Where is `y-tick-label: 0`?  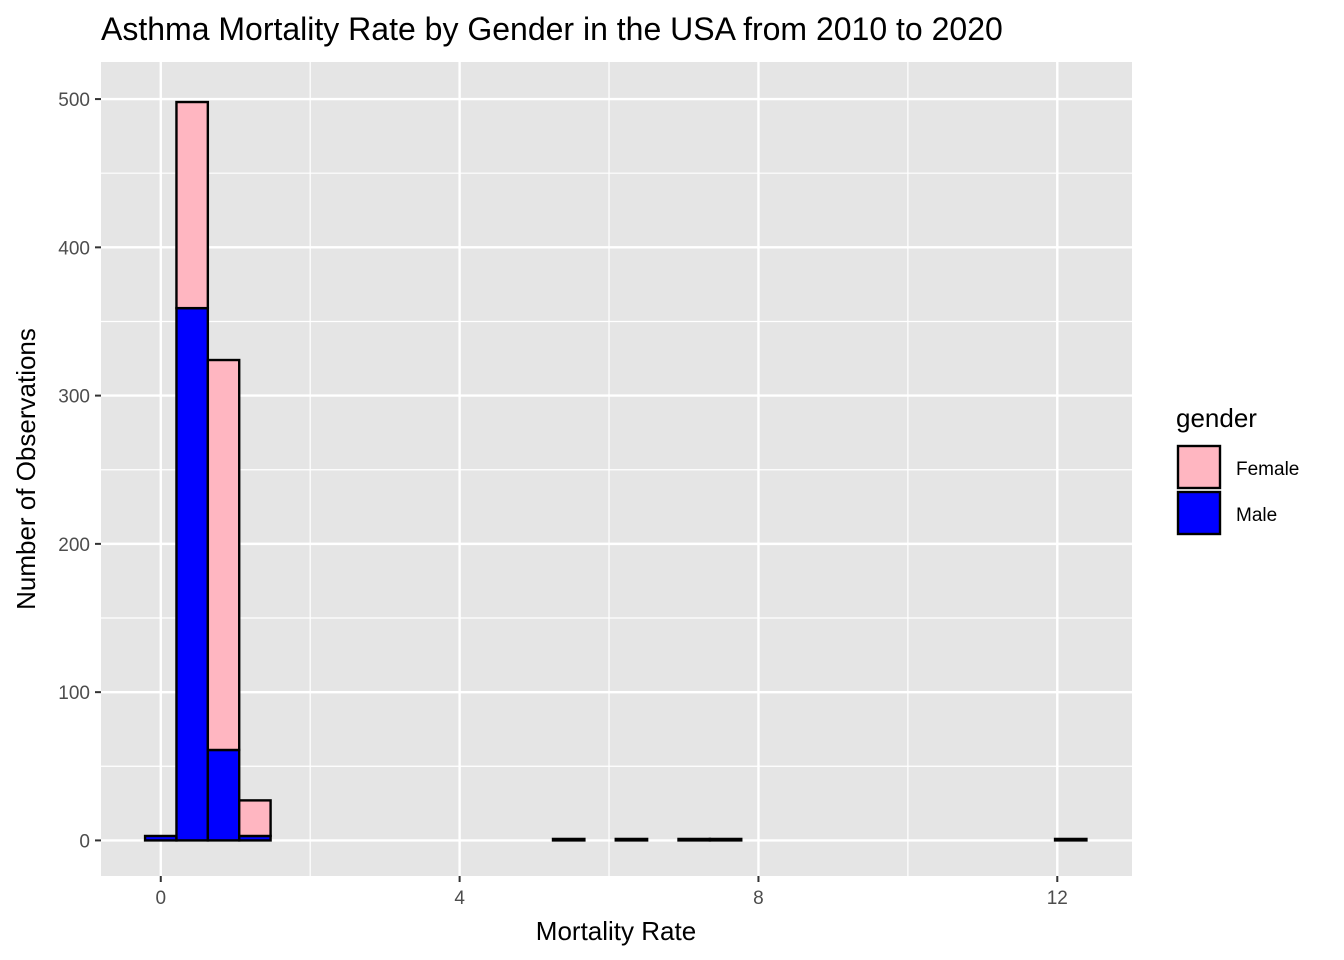
y-tick-label: 0 is located at coordinates (84, 841).